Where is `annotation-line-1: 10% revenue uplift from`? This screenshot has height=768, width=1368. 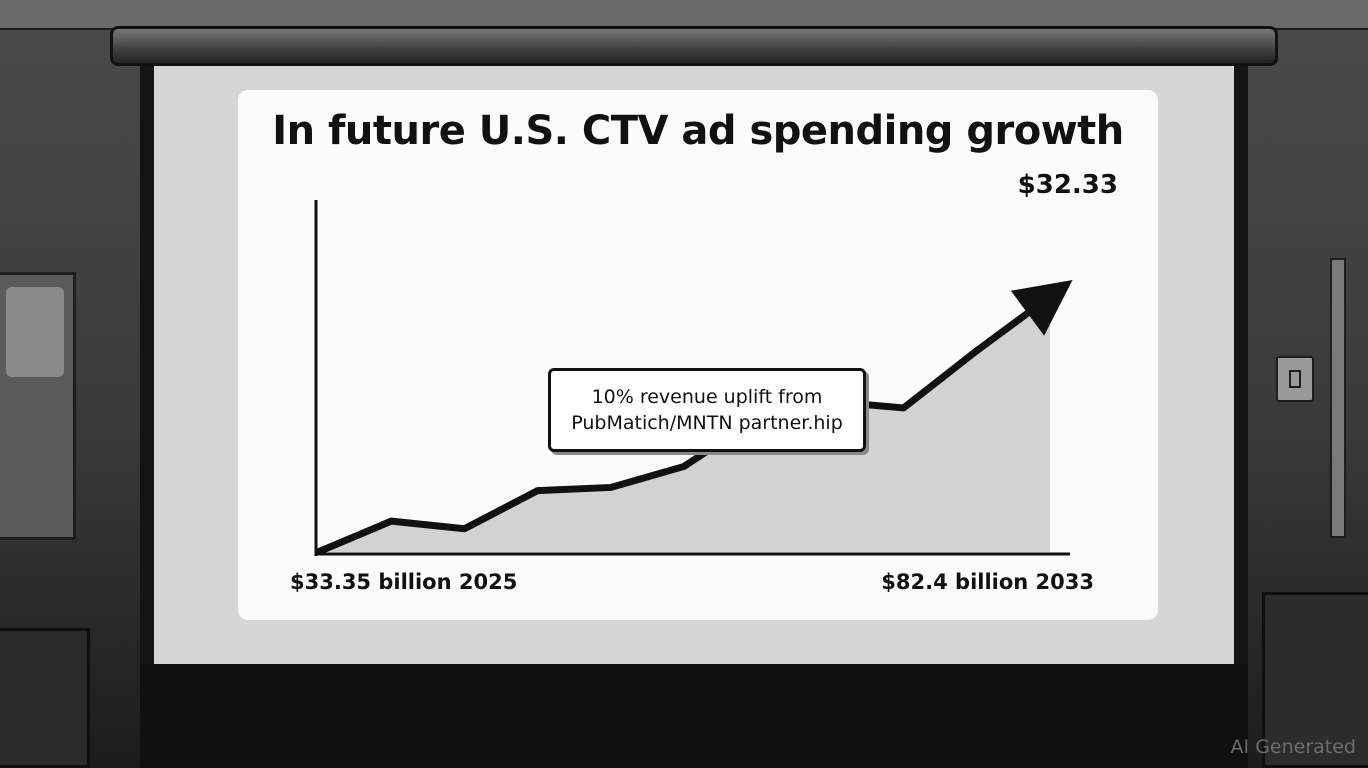
annotation-line-1: 10% revenue uplift from is located at coordinates (707, 397).